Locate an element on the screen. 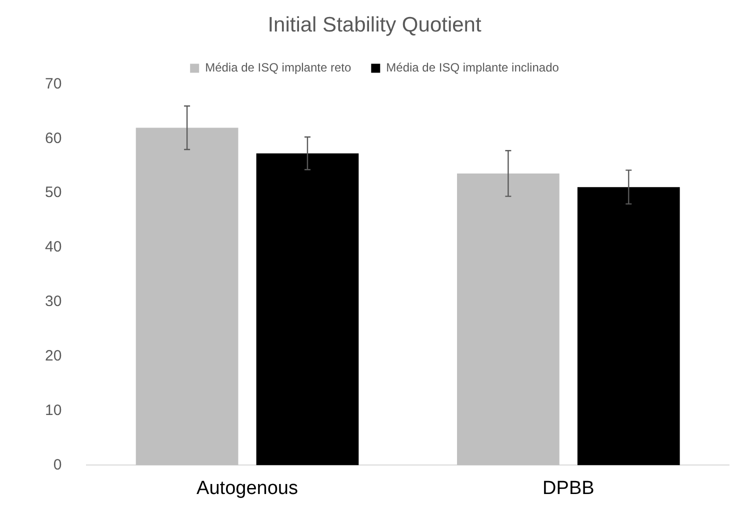  y-tick-label: 20 is located at coordinates (53, 355).